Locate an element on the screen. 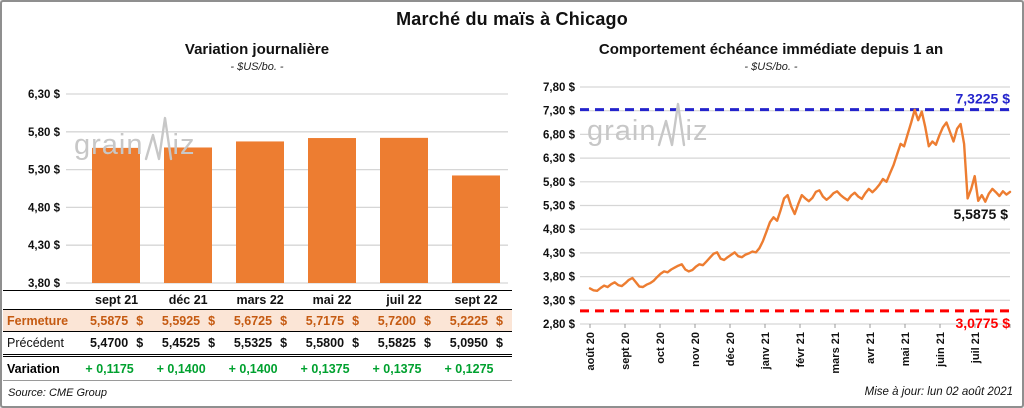  row-label: Fermeture is located at coordinates (42, 320).